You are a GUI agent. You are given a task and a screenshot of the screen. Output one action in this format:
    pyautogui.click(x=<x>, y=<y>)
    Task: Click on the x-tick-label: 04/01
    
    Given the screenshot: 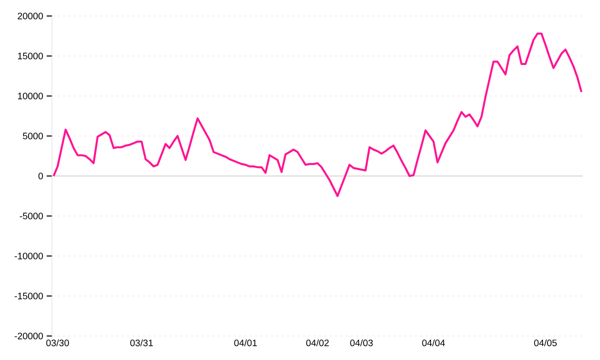 What is the action you would take?
    pyautogui.click(x=245, y=342)
    